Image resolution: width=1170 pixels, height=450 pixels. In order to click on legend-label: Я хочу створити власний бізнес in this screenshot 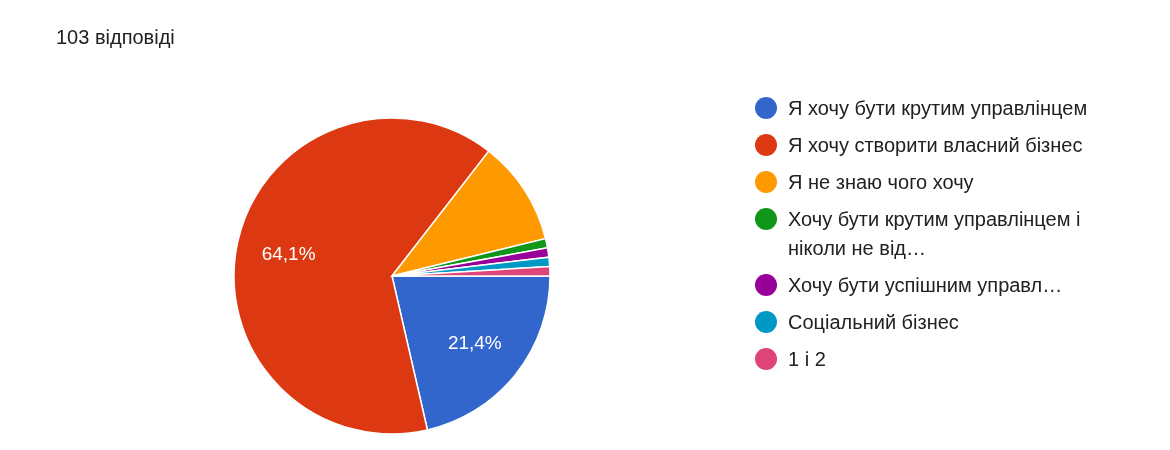, I will do `click(935, 145)`.